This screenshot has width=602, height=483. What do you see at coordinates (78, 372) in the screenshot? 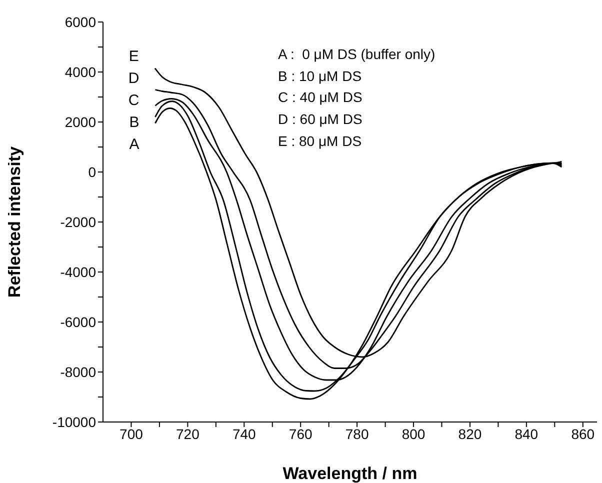
I see `y-tick-label: -8000` at bounding box center [78, 372].